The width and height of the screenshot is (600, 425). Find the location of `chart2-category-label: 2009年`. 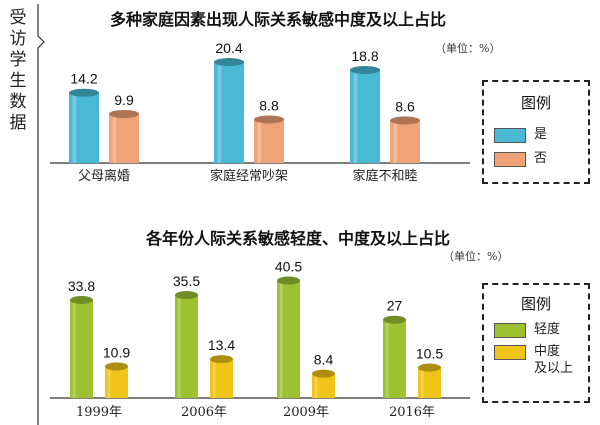

chart2-category-label: 2009年 is located at coordinates (306, 412).